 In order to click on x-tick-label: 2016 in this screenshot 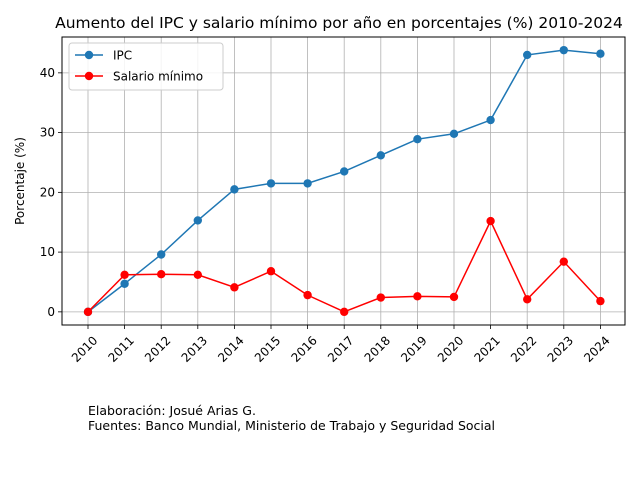, I will do `click(303, 348)`.